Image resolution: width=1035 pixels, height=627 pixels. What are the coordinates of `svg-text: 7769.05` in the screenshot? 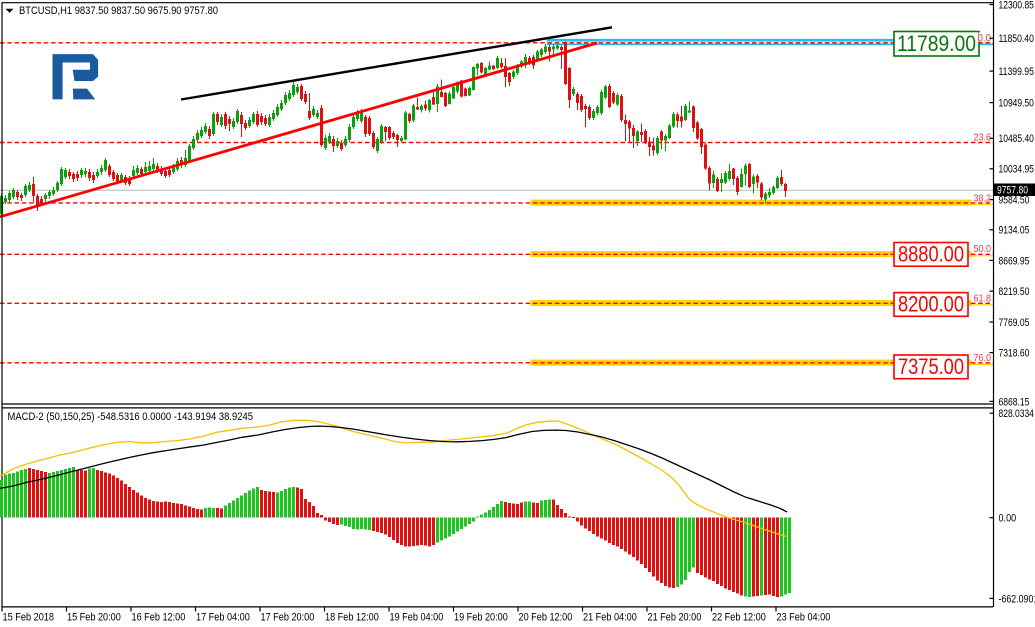 It's located at (1014, 323).